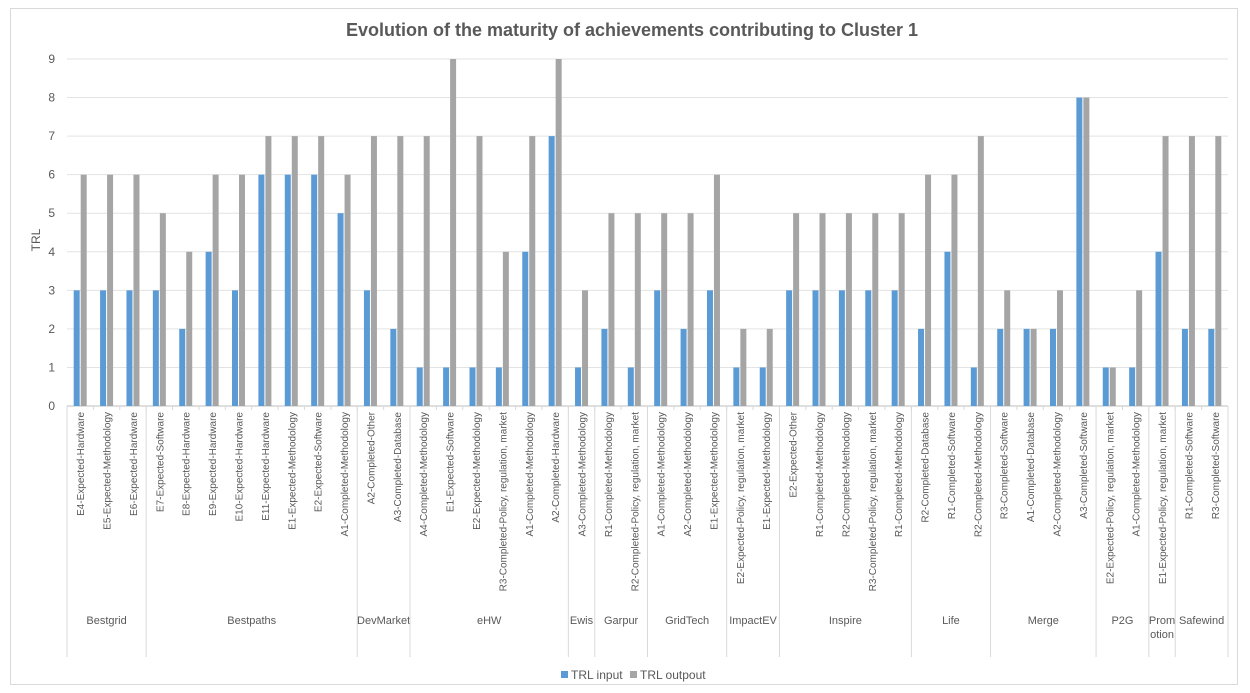 This screenshot has height=693, width=1250. What do you see at coordinates (160, 462) in the screenshot?
I see `x-category-label: E7-Expected-Software` at bounding box center [160, 462].